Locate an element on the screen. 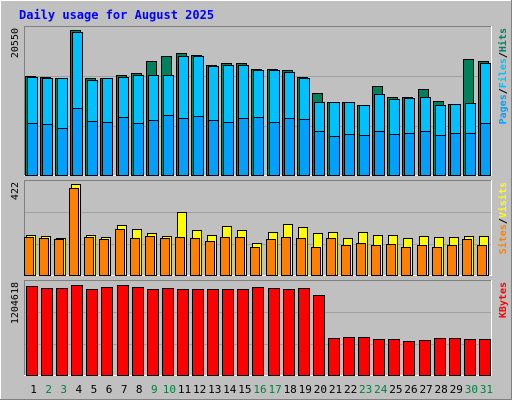 The height and width of the screenshot is (400, 512). x-tick-label: 4 is located at coordinates (79, 389).